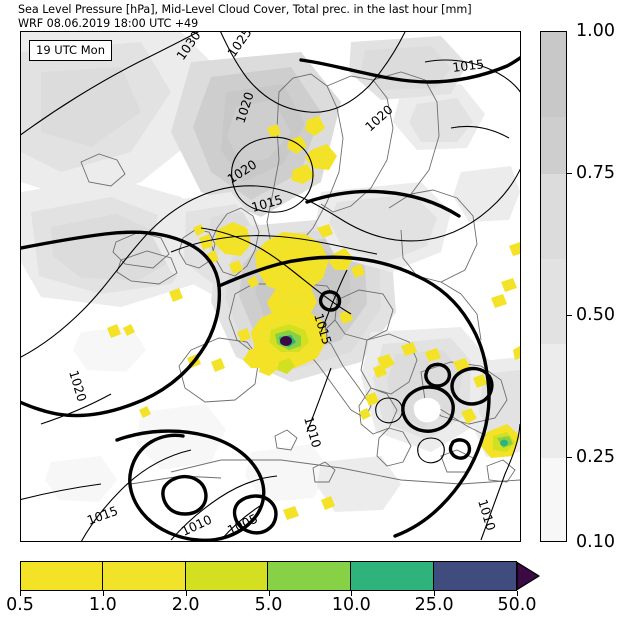 The height and width of the screenshot is (621, 618). Describe the element at coordinates (595, 314) in the screenshot. I see `cloud-colorbar-tick-label: 0.50` at that location.